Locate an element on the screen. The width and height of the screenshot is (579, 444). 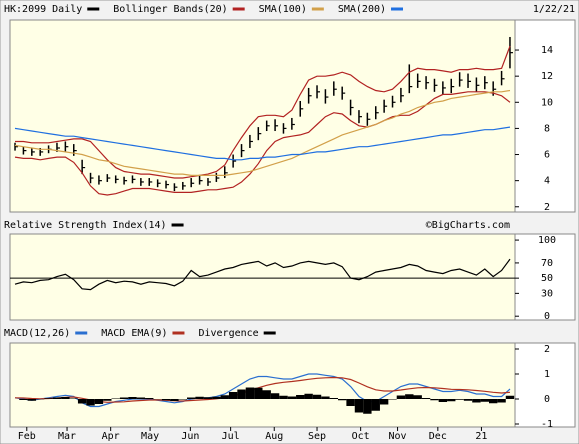
x-tick-label: May is located at coordinates (150, 436).